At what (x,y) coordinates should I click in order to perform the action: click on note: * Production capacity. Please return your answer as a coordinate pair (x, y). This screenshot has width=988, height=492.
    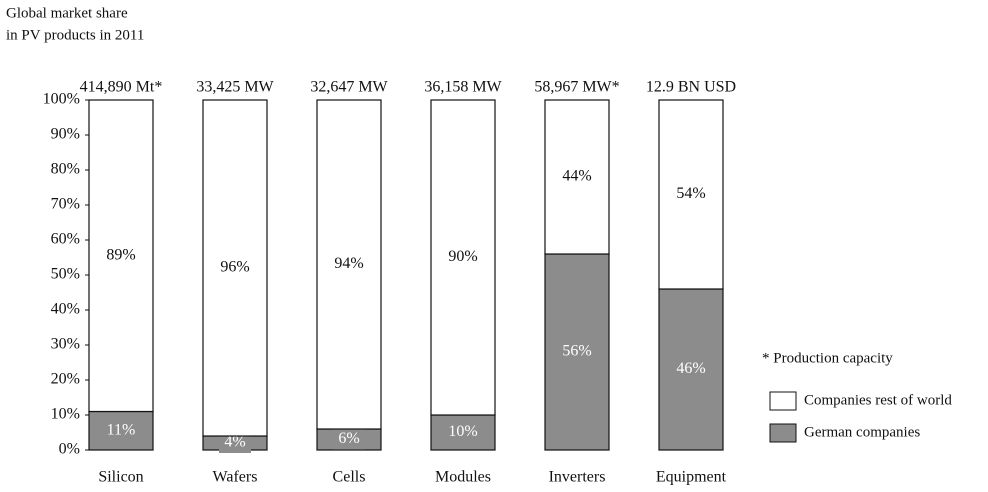
    Looking at the image, I should click on (827, 358).